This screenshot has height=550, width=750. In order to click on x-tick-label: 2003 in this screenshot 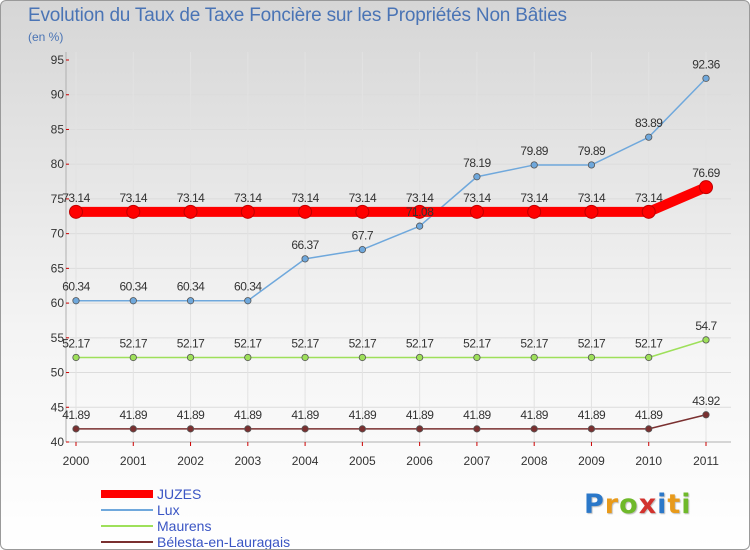, I will do `click(247, 461)`.